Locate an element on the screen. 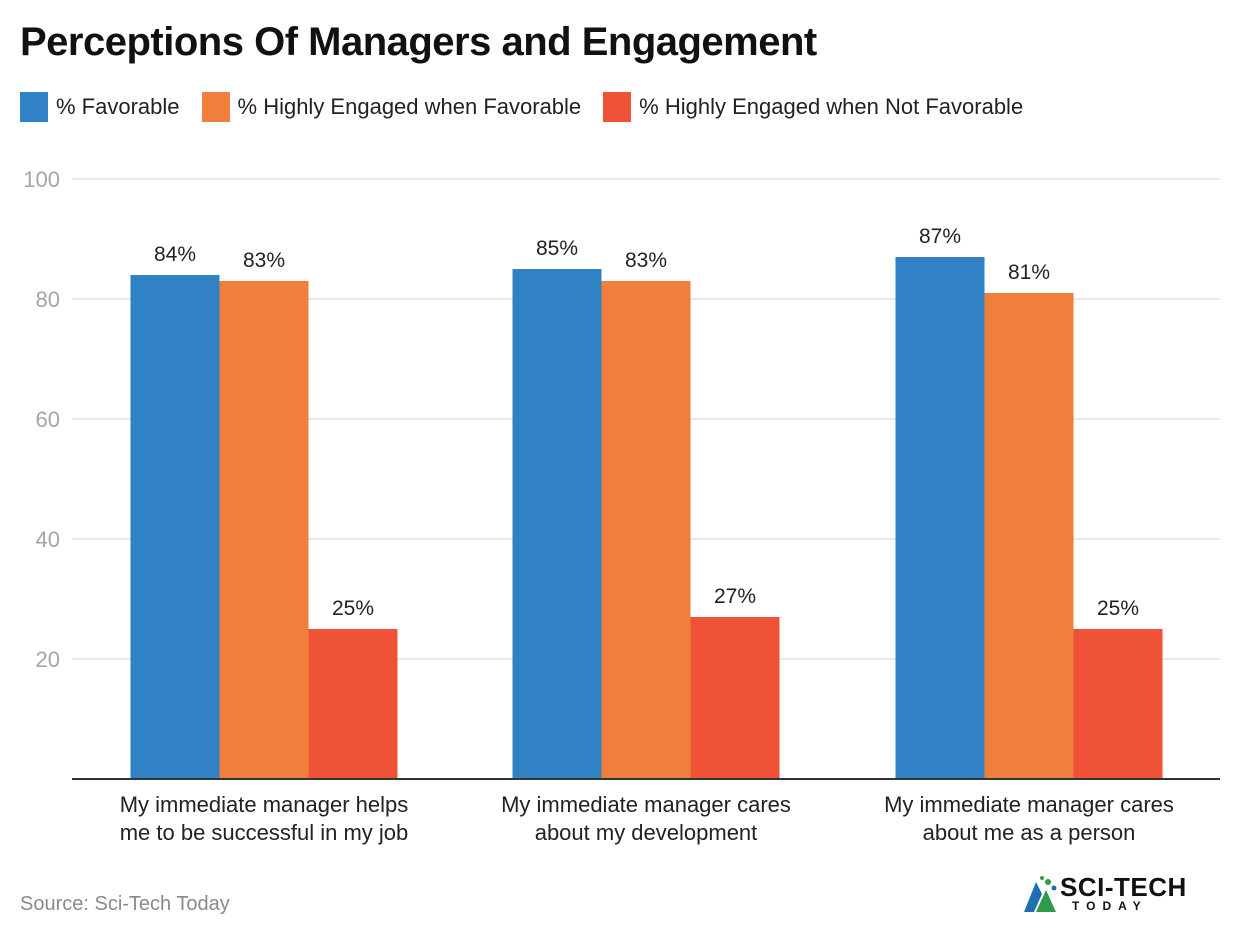  bar-s0-c0 is located at coordinates (175, 527).